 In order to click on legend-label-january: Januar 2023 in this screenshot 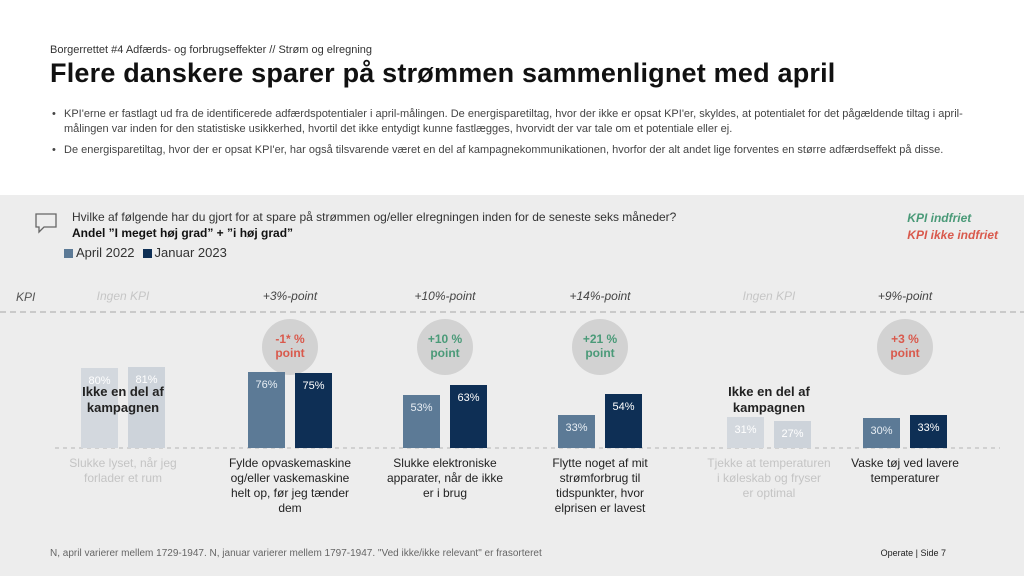, I will do `click(190, 252)`.